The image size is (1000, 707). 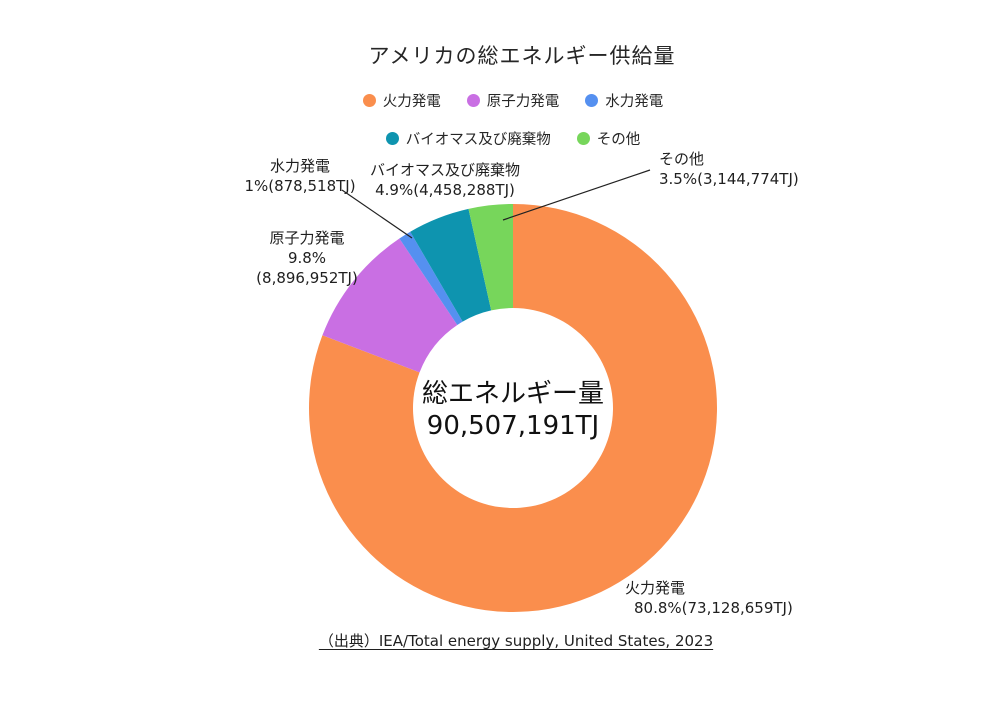 What do you see at coordinates (729, 169) in the screenshot?
I see `slice-label-other: その他 3.5%(3,144,774TJ)` at bounding box center [729, 169].